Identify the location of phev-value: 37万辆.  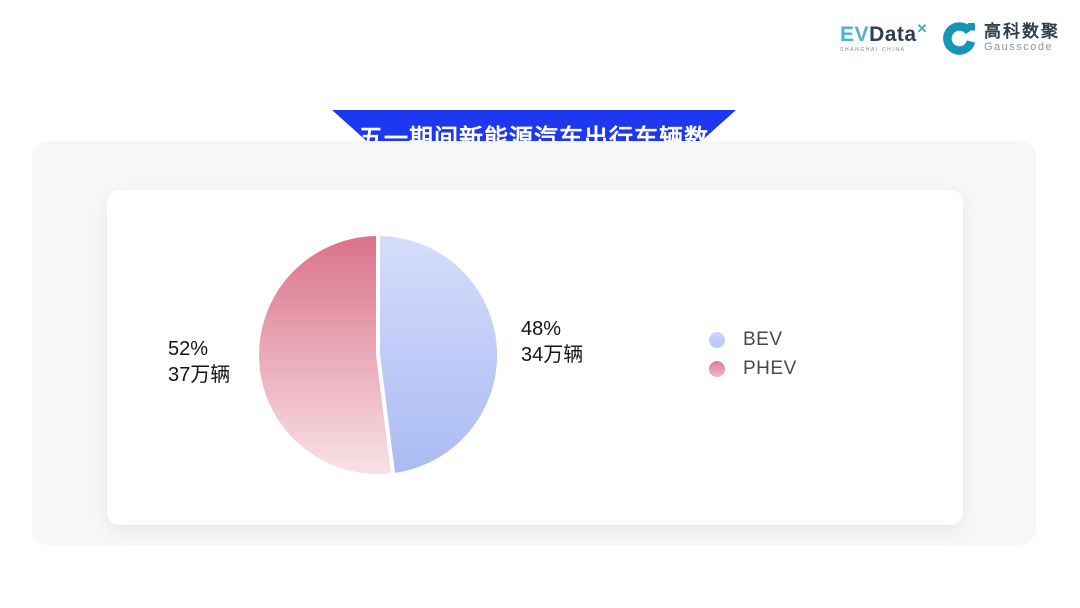
(199, 375).